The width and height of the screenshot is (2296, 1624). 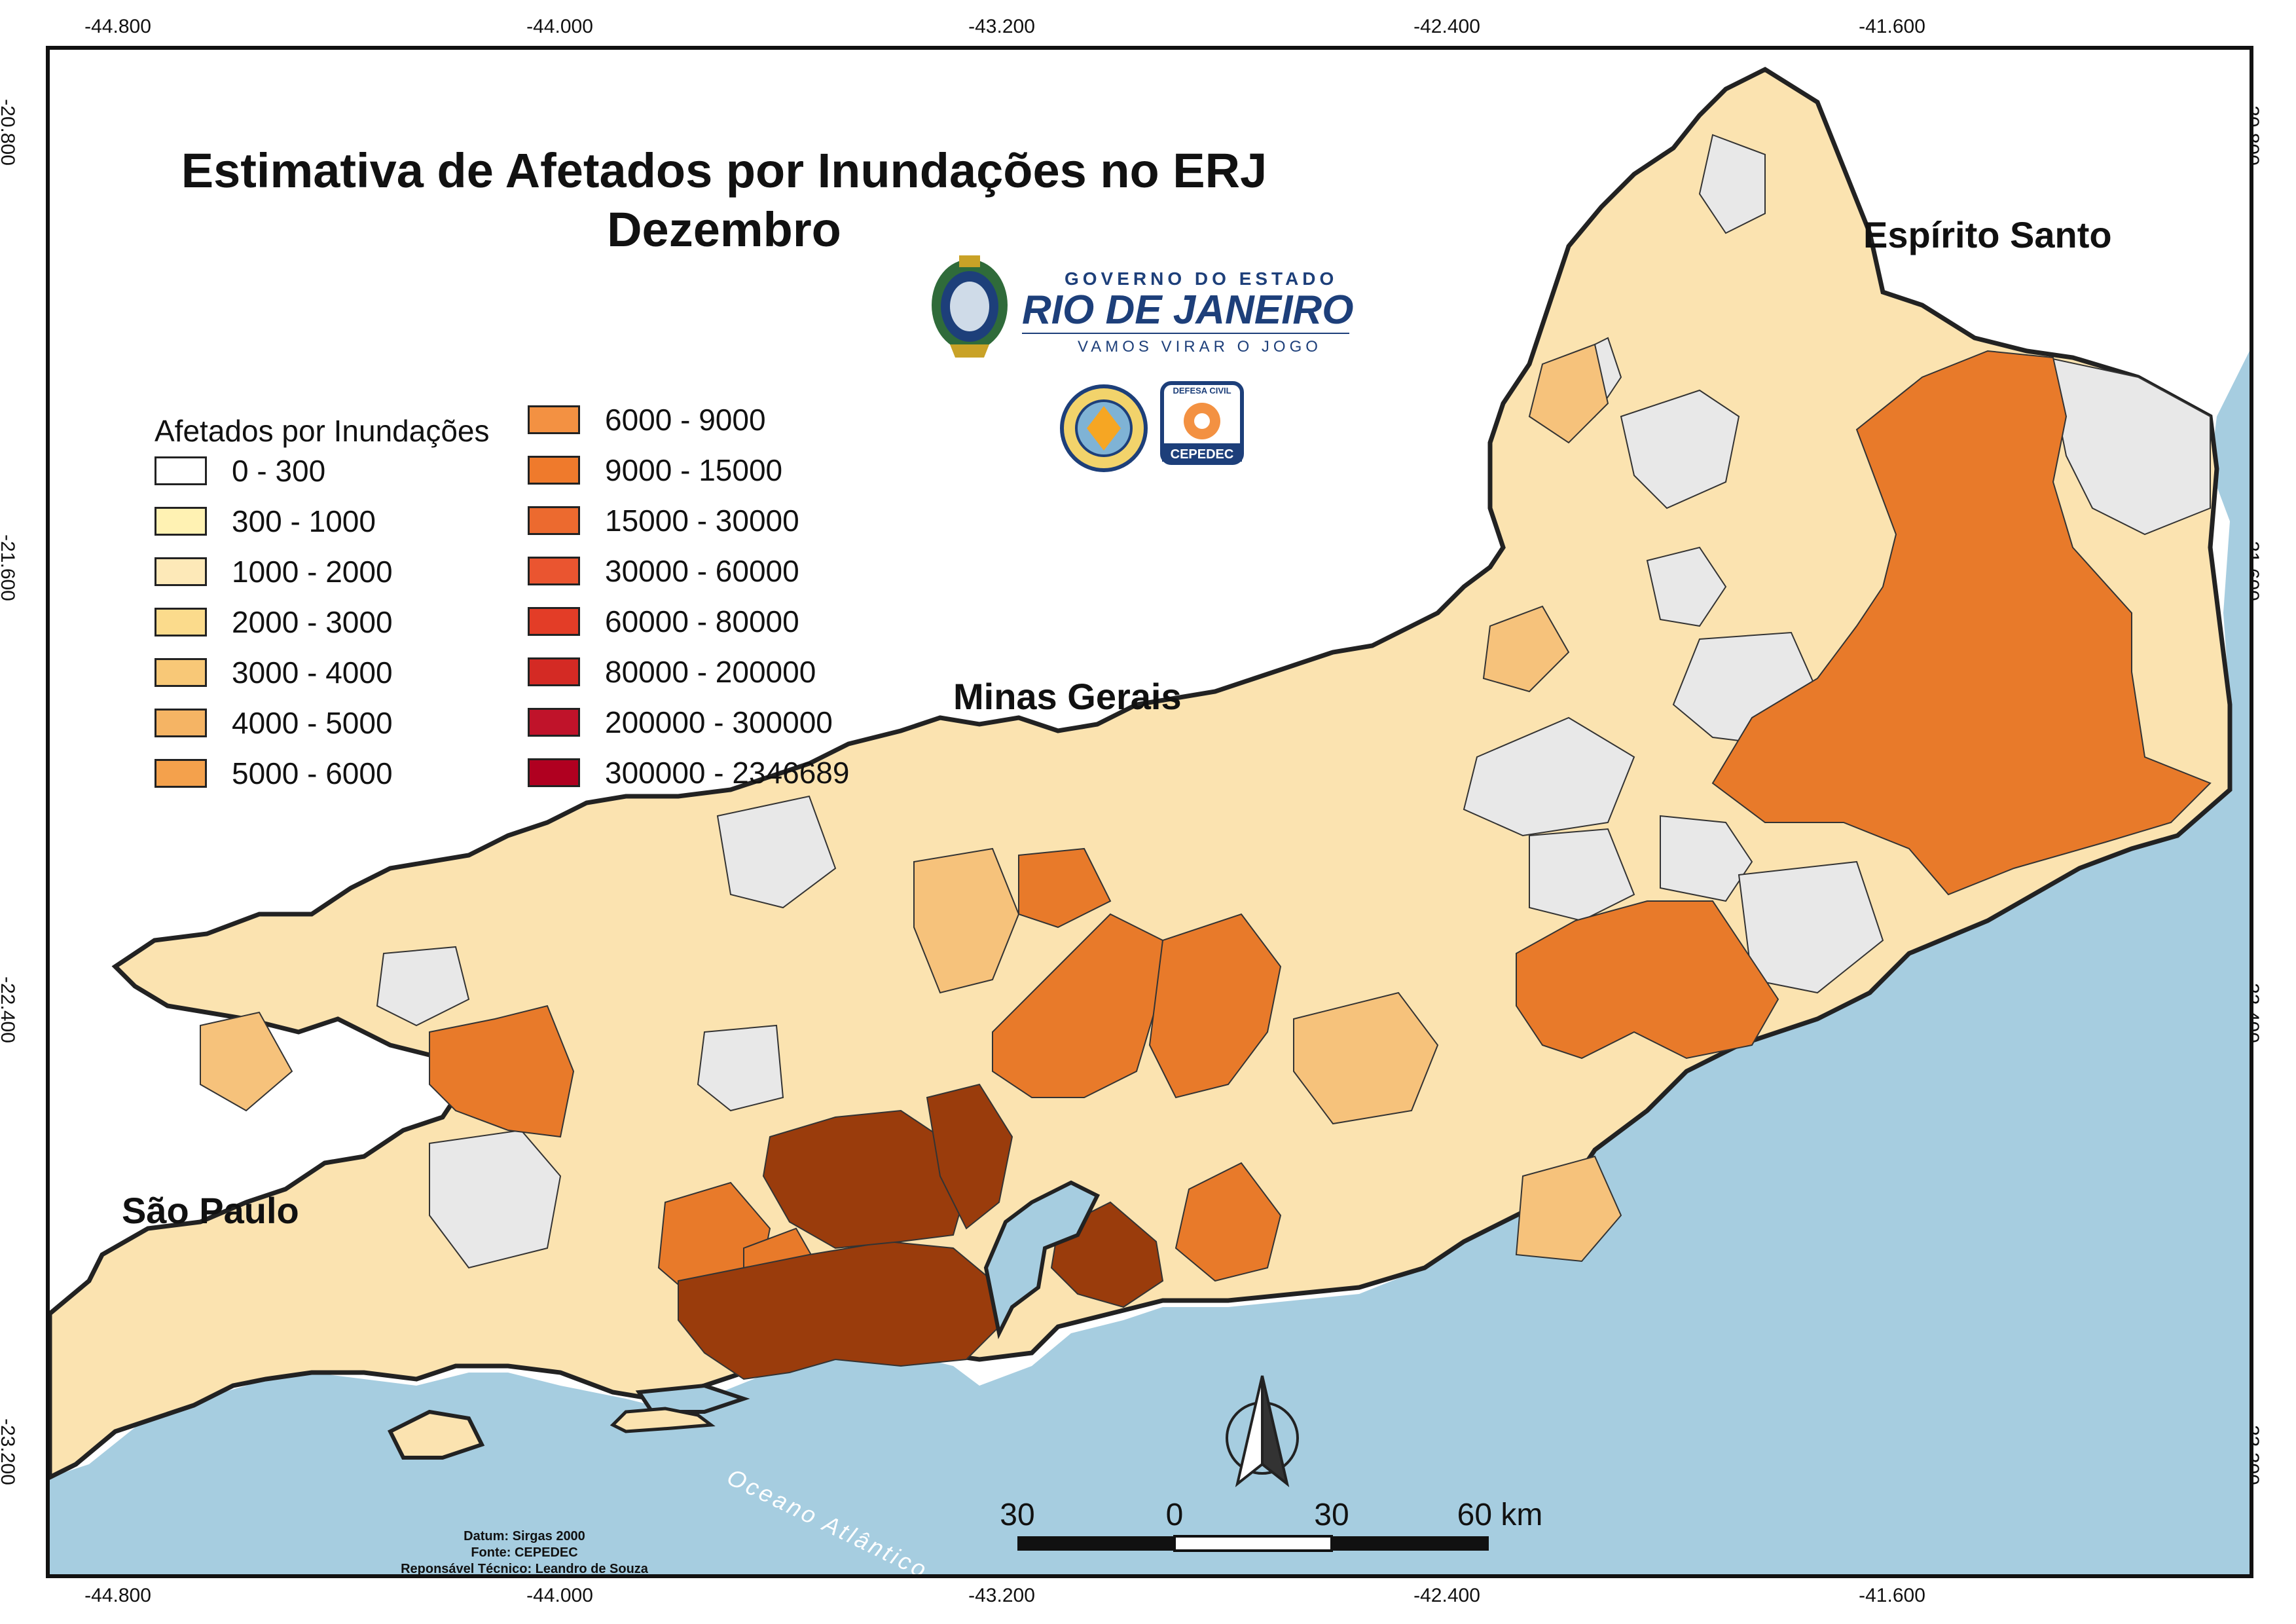 I want to click on scale-label-4: 60 km, so click(x=1500, y=1515).